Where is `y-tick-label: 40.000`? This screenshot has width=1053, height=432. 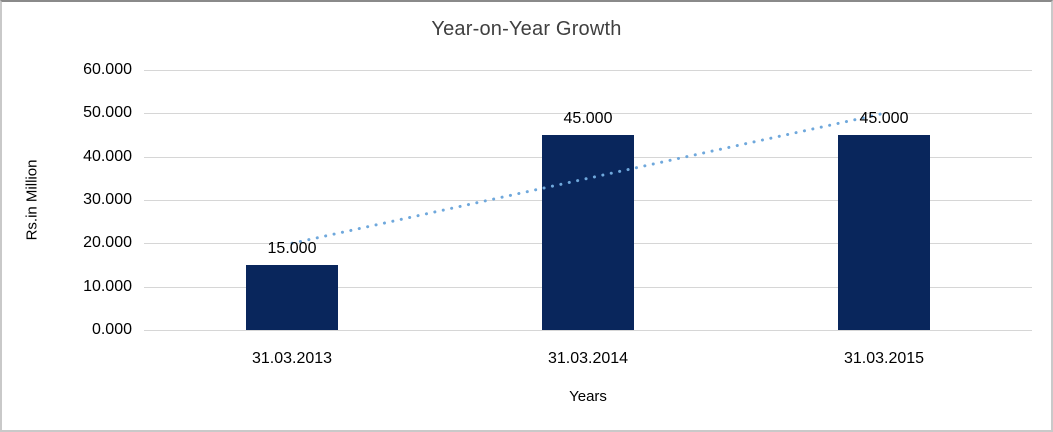 y-tick-label: 40.000 is located at coordinates (107, 156).